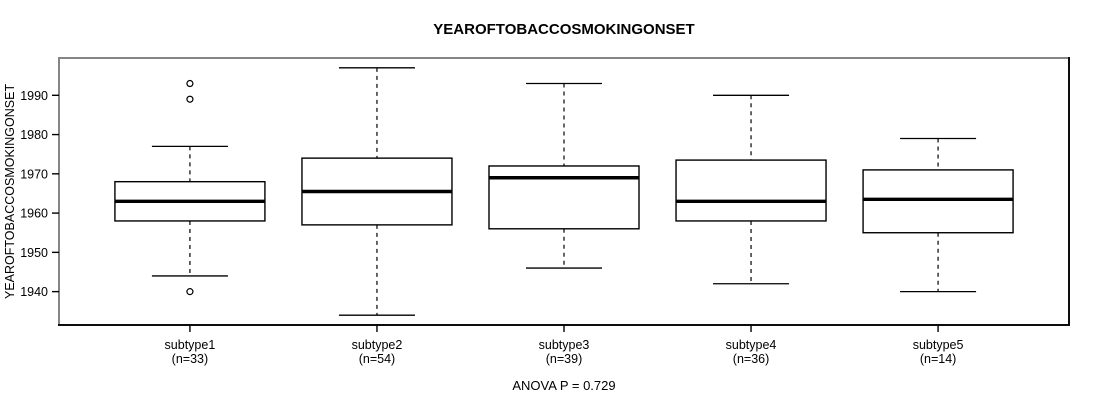  Describe the element at coordinates (564, 385) in the screenshot. I see `anova-annotation: ANOVA P = 0.729` at that location.